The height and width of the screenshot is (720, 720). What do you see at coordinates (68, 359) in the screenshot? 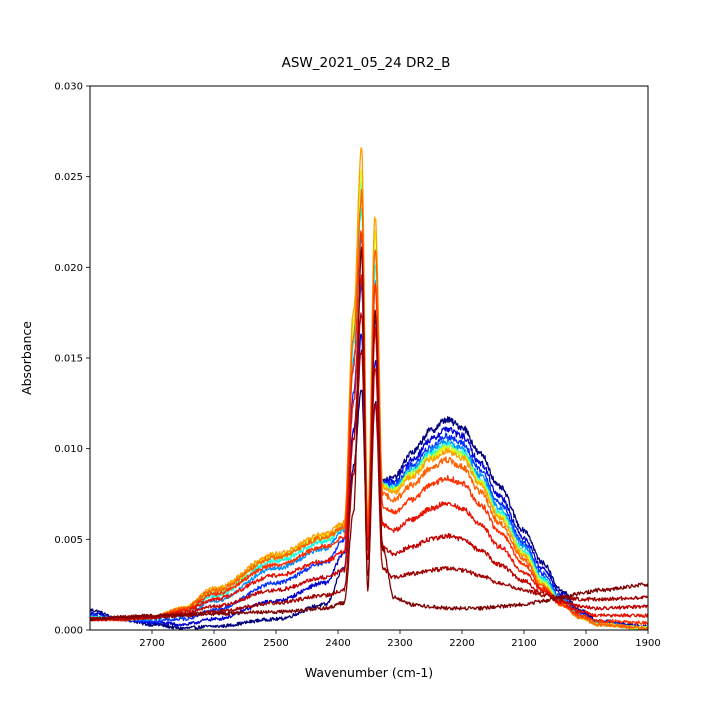
I see `y-tick-label: 0.015` at bounding box center [68, 359].